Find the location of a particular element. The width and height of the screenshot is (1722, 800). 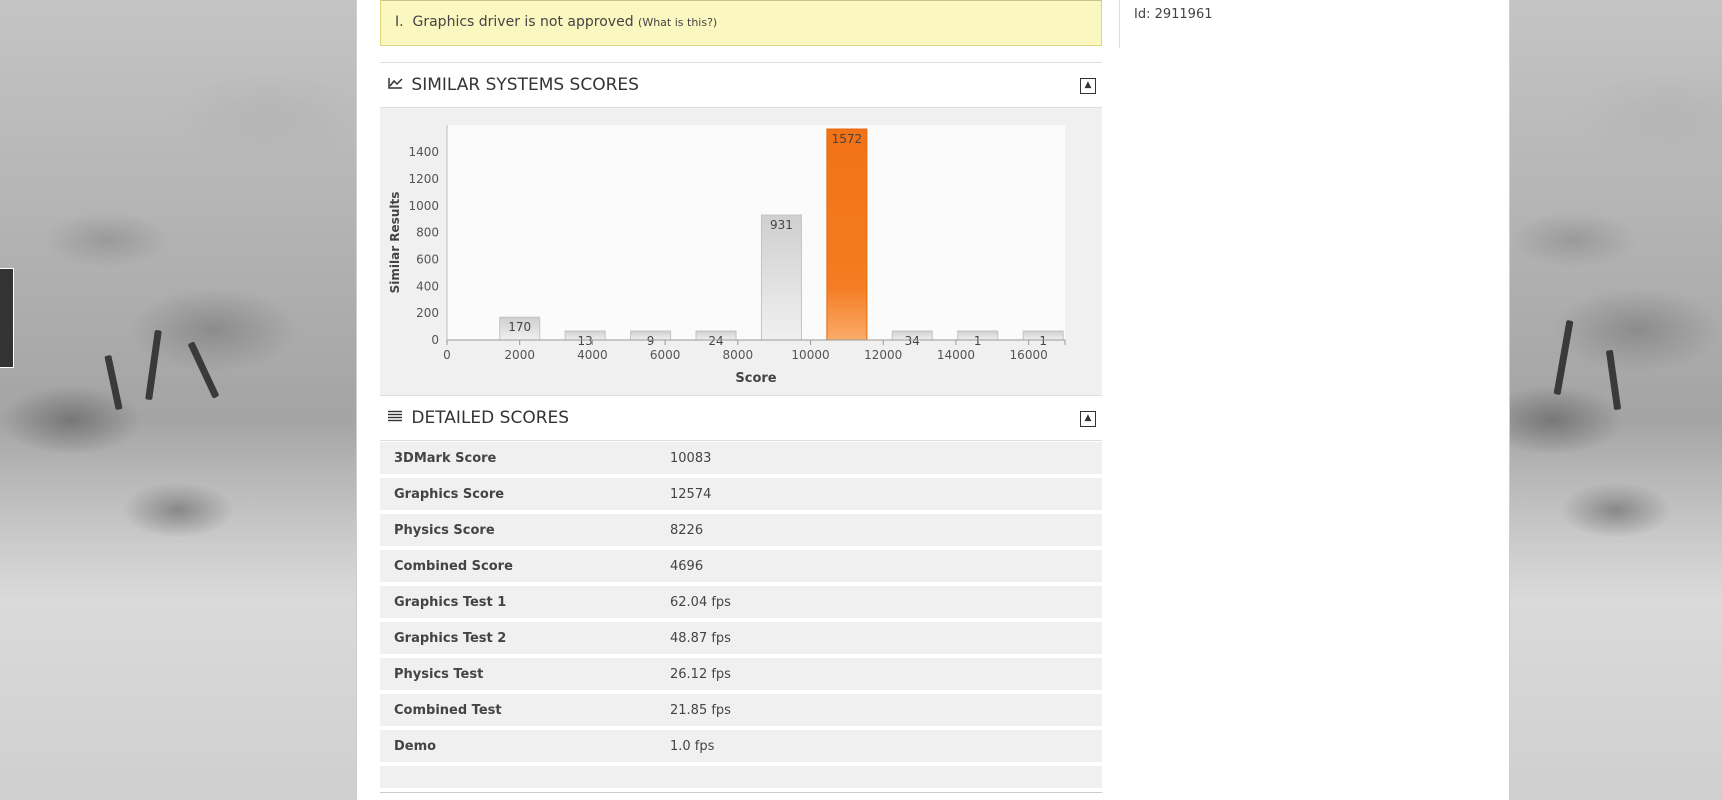

x-tick-label: 12000 is located at coordinates (883, 355).